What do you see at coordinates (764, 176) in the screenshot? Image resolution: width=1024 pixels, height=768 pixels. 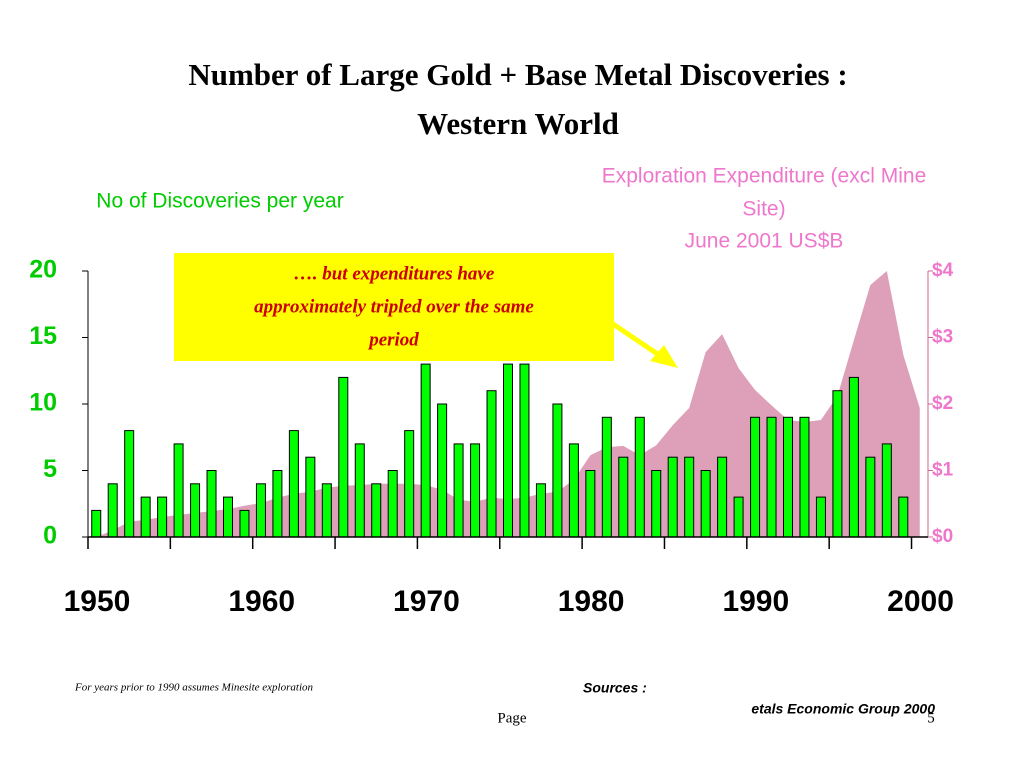 I see `y2-axis-title: Exploration Expenditure (excl Mine` at bounding box center [764, 176].